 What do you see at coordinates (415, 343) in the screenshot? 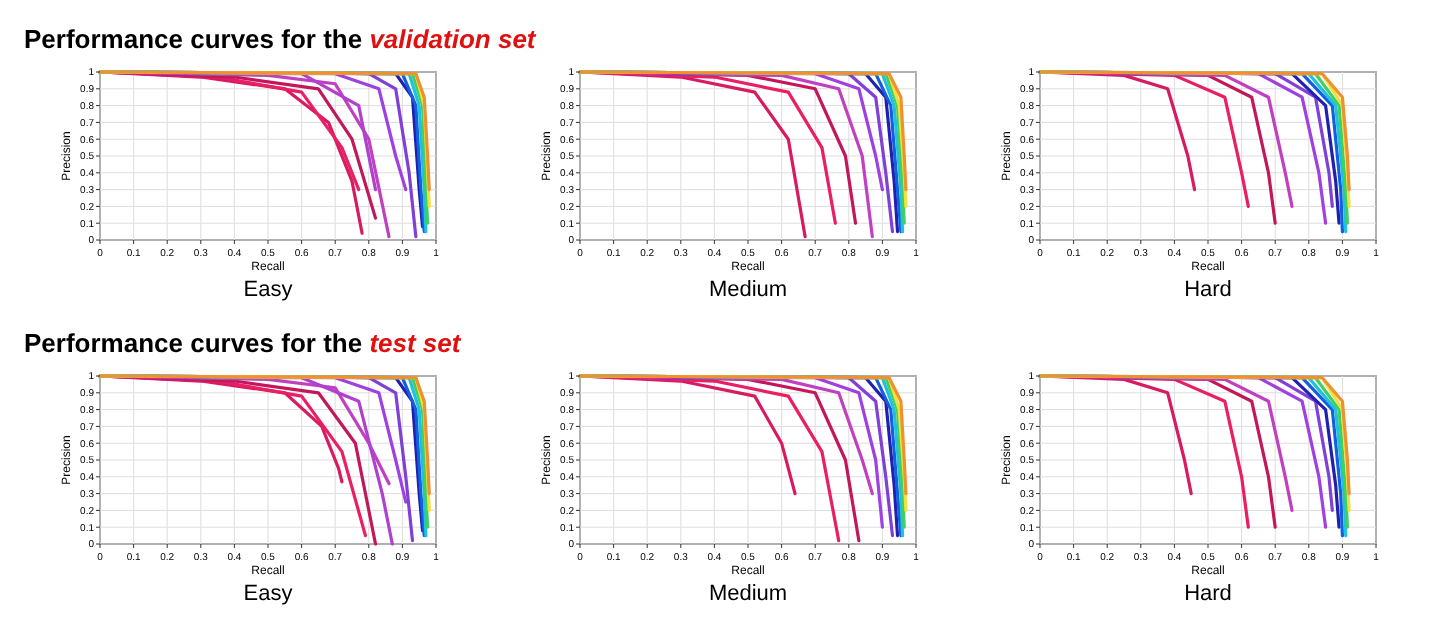
I see `text: test set` at bounding box center [415, 343].